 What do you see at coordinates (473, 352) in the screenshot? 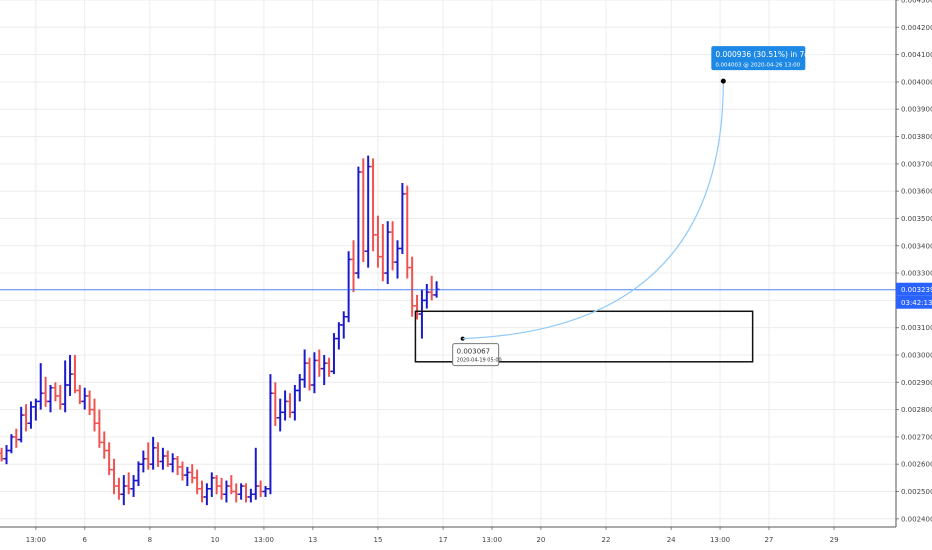
I see `low-price-value: 0.003067` at bounding box center [473, 352].